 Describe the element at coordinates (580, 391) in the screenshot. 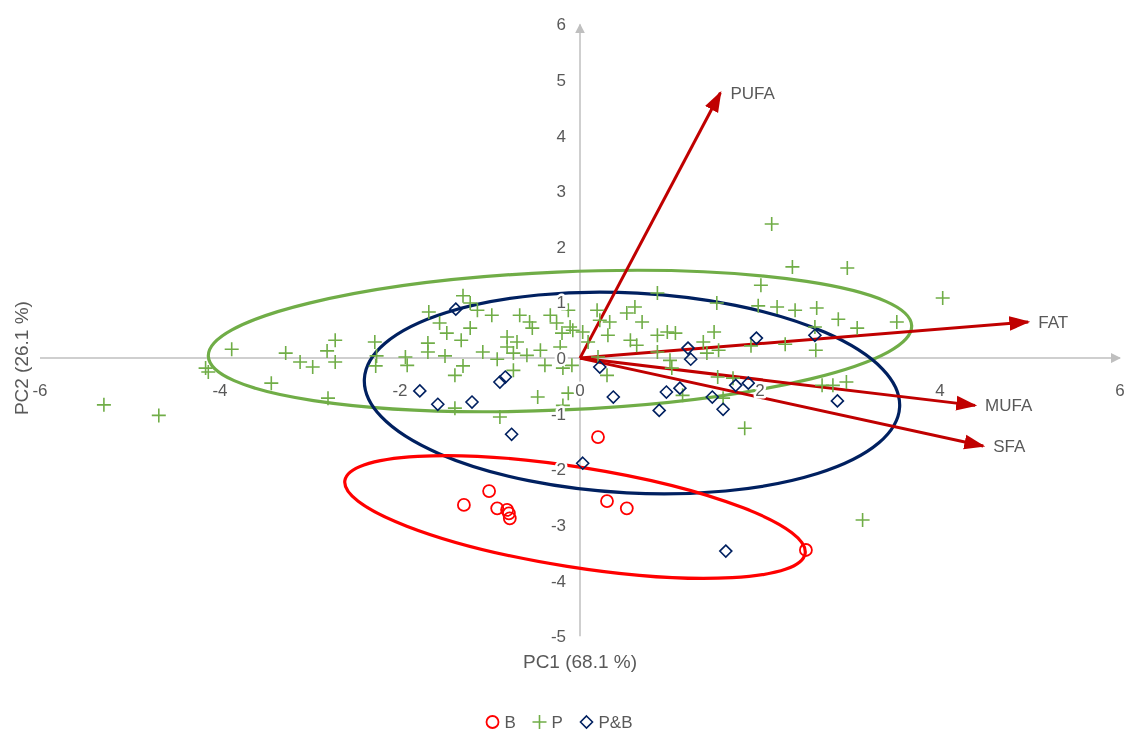

I see `x-tick-label: 0` at that location.